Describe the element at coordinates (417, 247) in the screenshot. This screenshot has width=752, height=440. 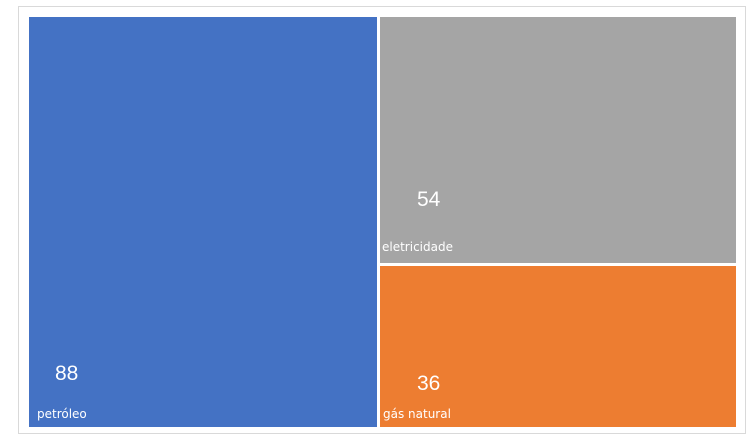
I see `tile-label-eletricidade: eletricidade` at that location.